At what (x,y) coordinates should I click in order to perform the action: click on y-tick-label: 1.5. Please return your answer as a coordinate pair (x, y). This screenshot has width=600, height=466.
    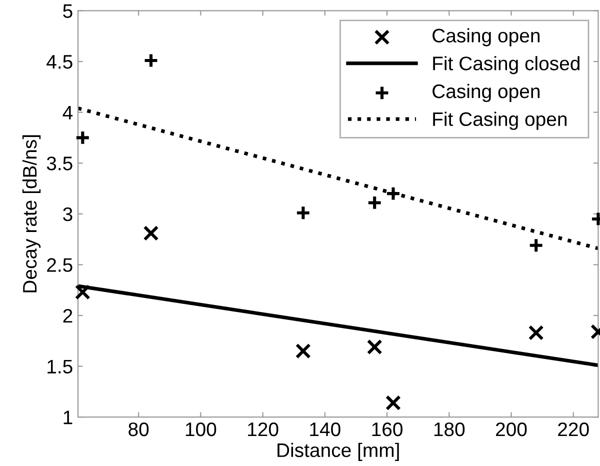
    Looking at the image, I should click on (60, 367).